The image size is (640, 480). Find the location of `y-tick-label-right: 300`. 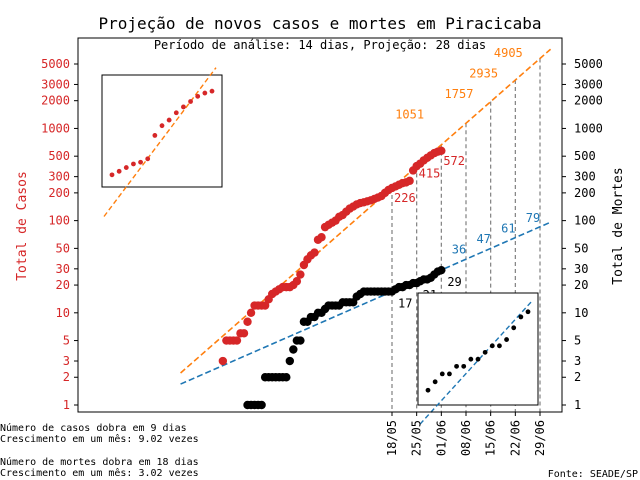

y-tick-label-right: 300 is located at coordinates (585, 177).